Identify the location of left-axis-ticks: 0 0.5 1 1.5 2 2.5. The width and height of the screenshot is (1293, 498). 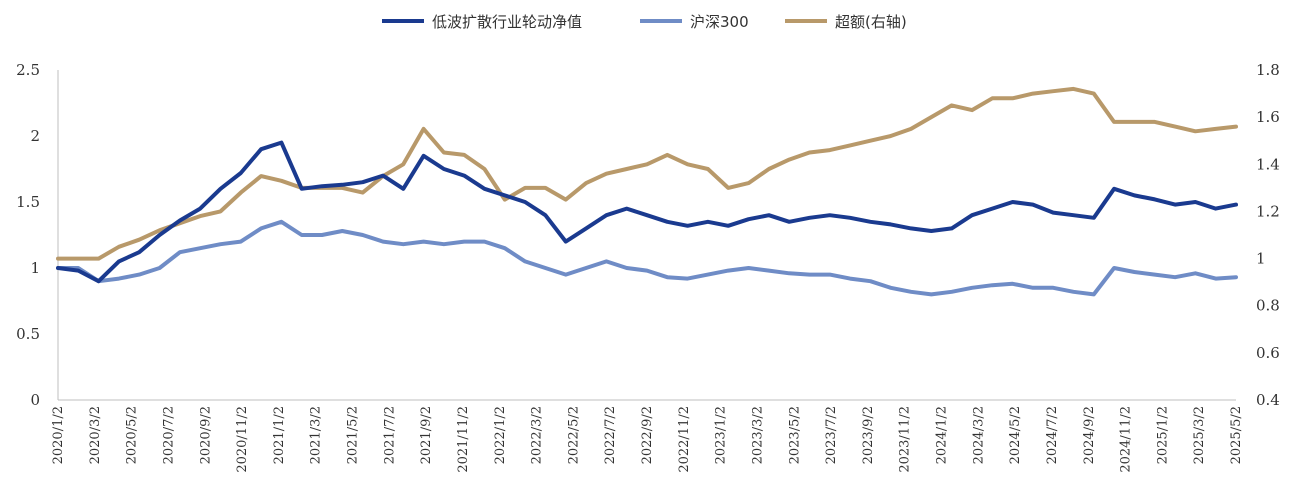
(28, 235).